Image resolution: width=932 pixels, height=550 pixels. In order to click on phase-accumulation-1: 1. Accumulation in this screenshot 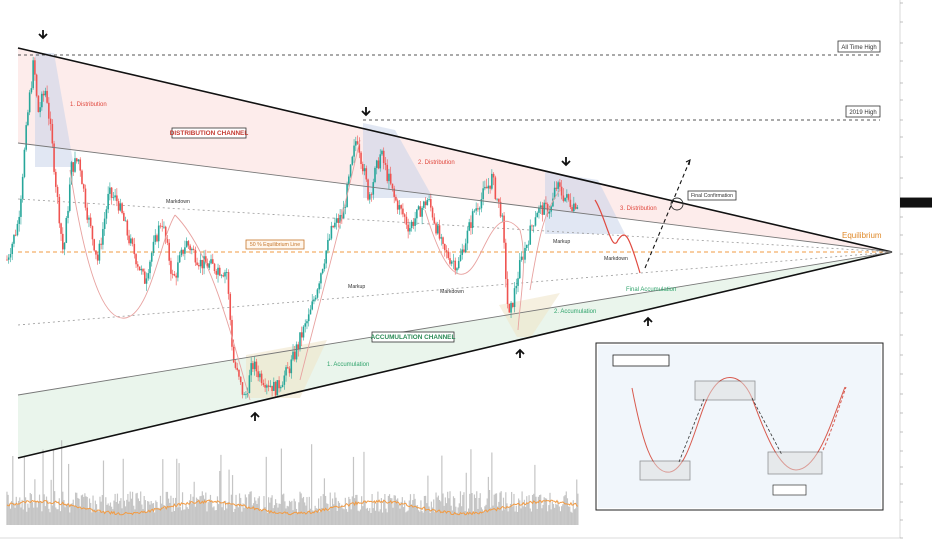, I will do `click(348, 365)`.